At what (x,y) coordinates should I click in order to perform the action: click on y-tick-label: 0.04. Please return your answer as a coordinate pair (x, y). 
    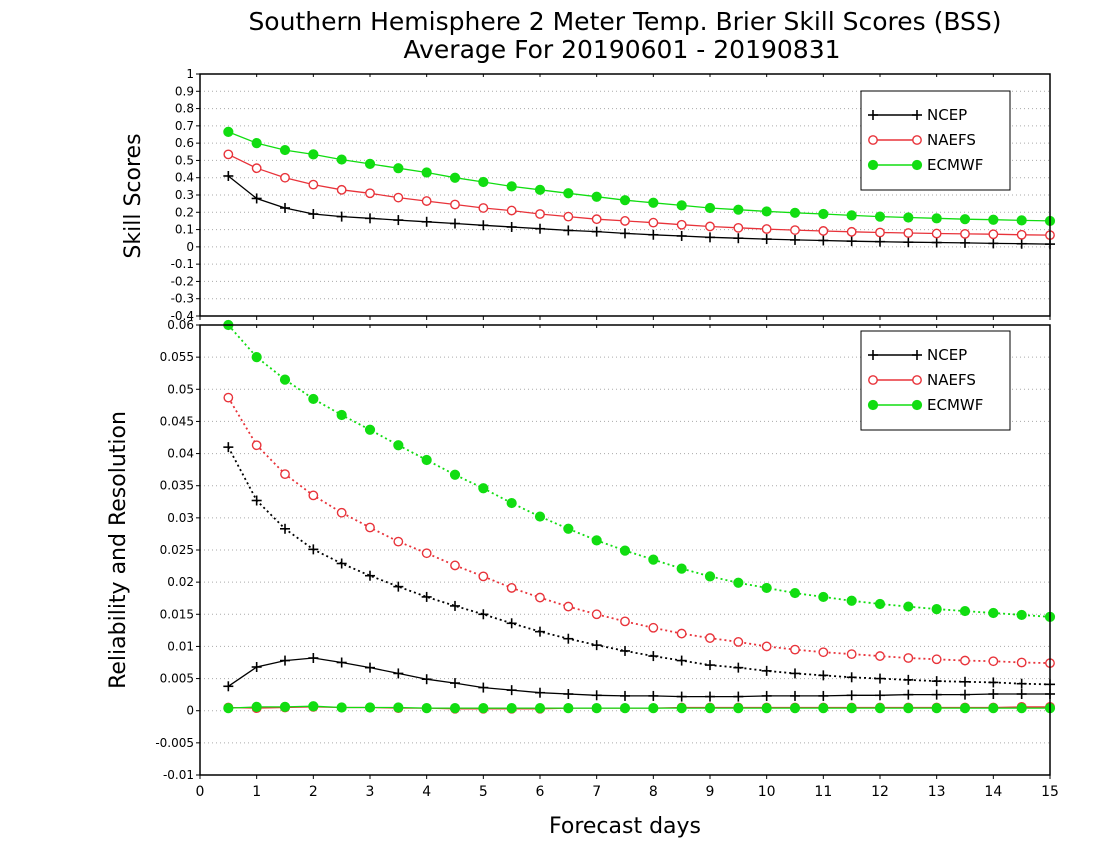
    Looking at the image, I should click on (180, 454).